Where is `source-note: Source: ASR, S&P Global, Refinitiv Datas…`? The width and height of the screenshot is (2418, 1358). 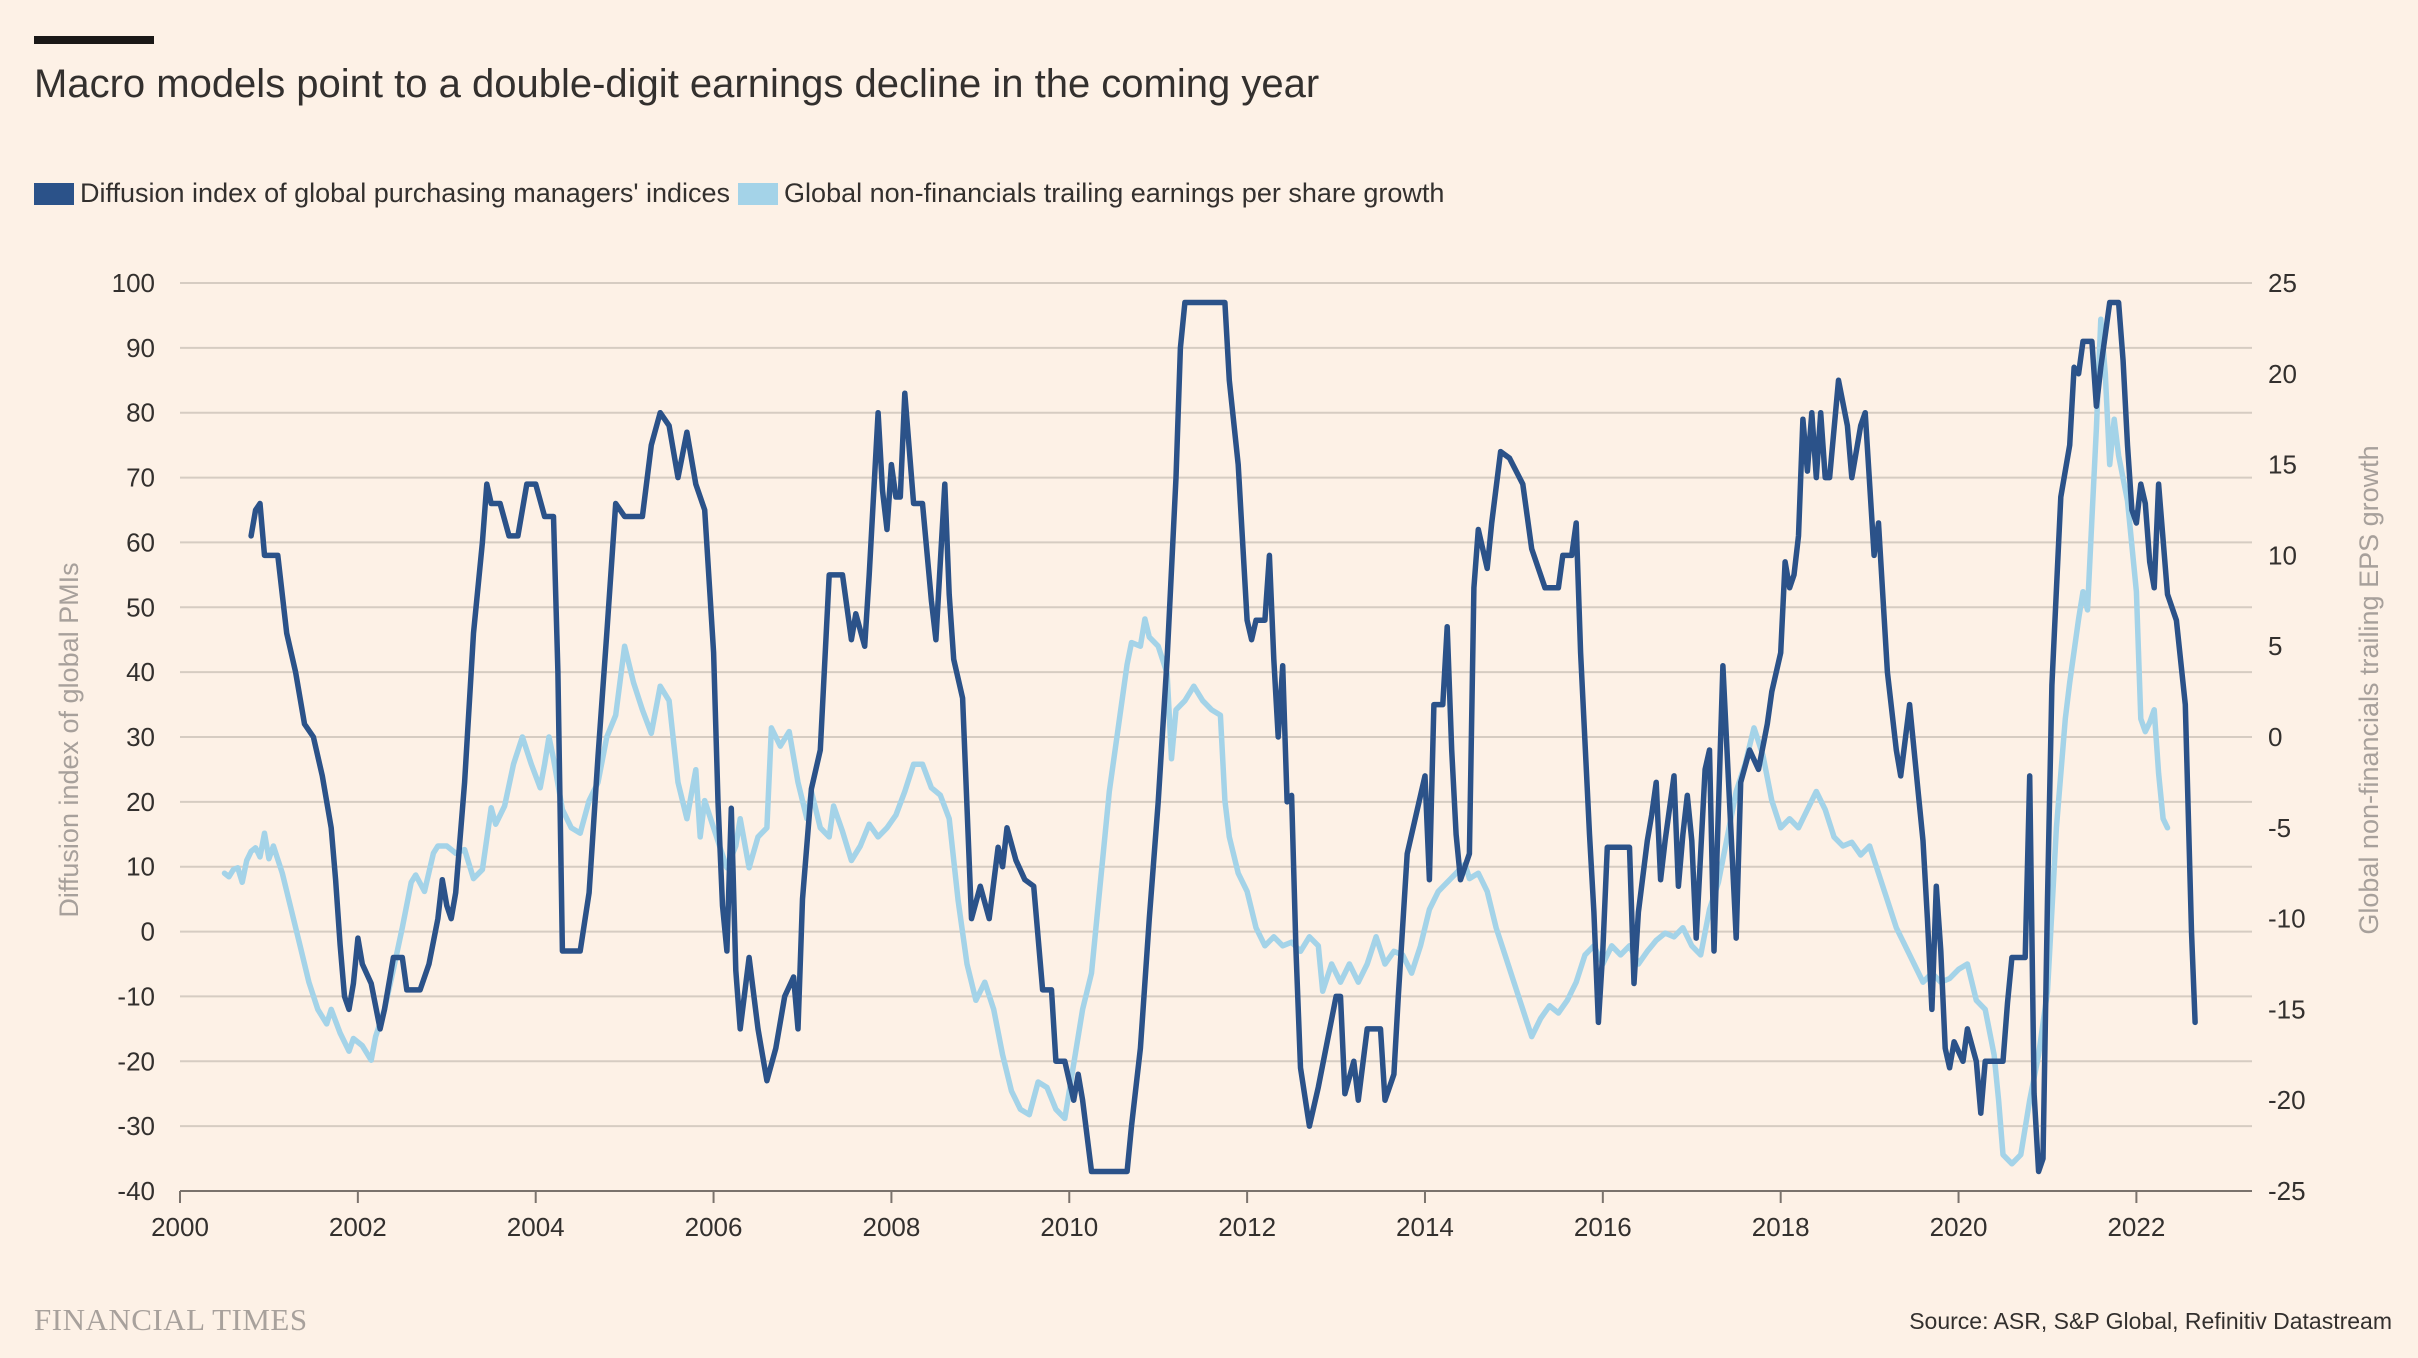 source-note: Source: ASR, S&P Global, Refinitiv Datas… is located at coordinates (2150, 1321).